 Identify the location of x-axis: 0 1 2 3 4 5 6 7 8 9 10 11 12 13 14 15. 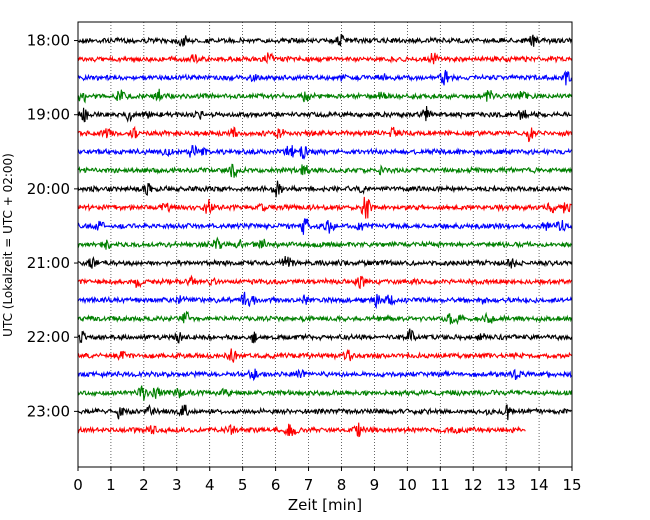
(327, 480).